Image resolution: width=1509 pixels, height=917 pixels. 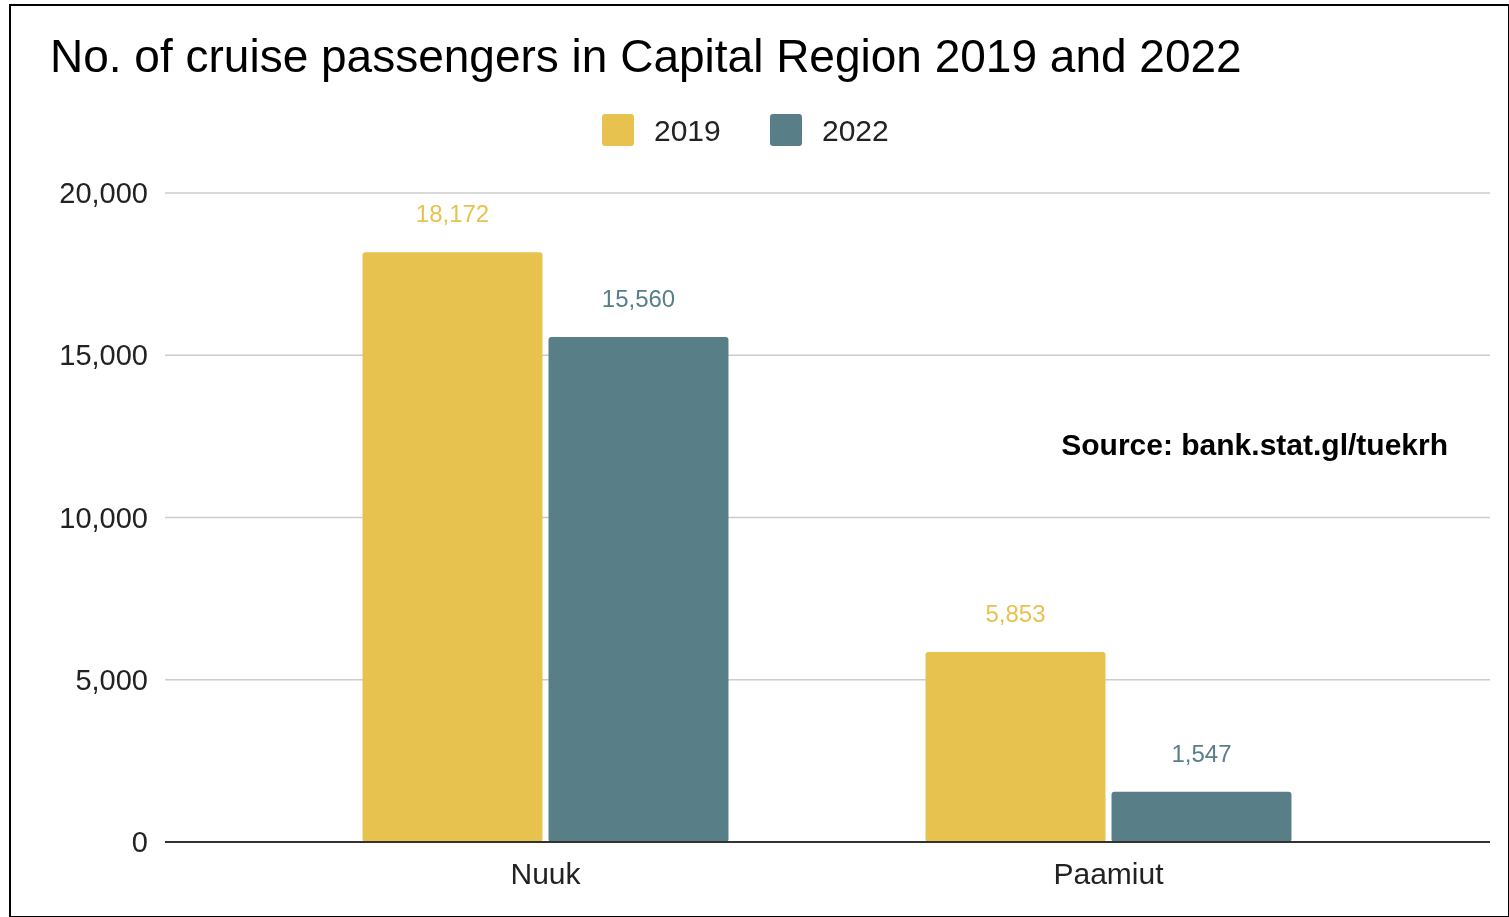 I want to click on legend-label: 2022, so click(x=855, y=130).